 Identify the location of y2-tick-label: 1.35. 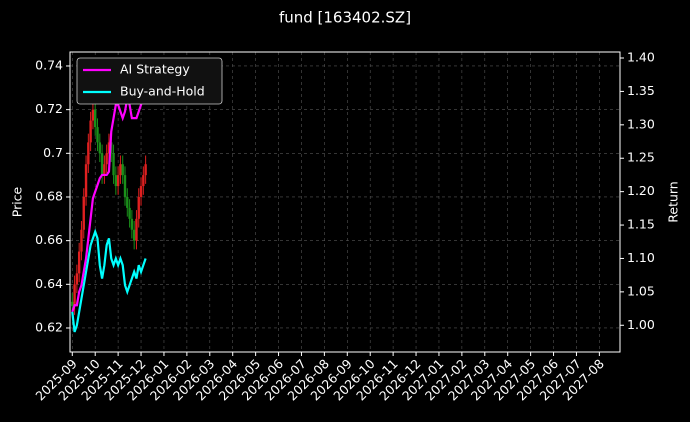
(641, 90).